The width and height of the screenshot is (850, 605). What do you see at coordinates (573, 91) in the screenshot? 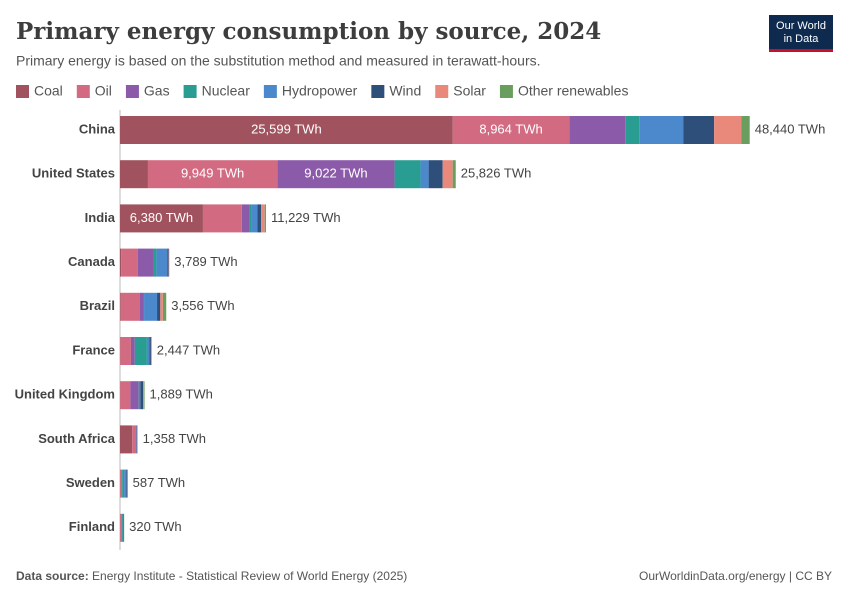
I see `legend-label: Other renewables` at bounding box center [573, 91].